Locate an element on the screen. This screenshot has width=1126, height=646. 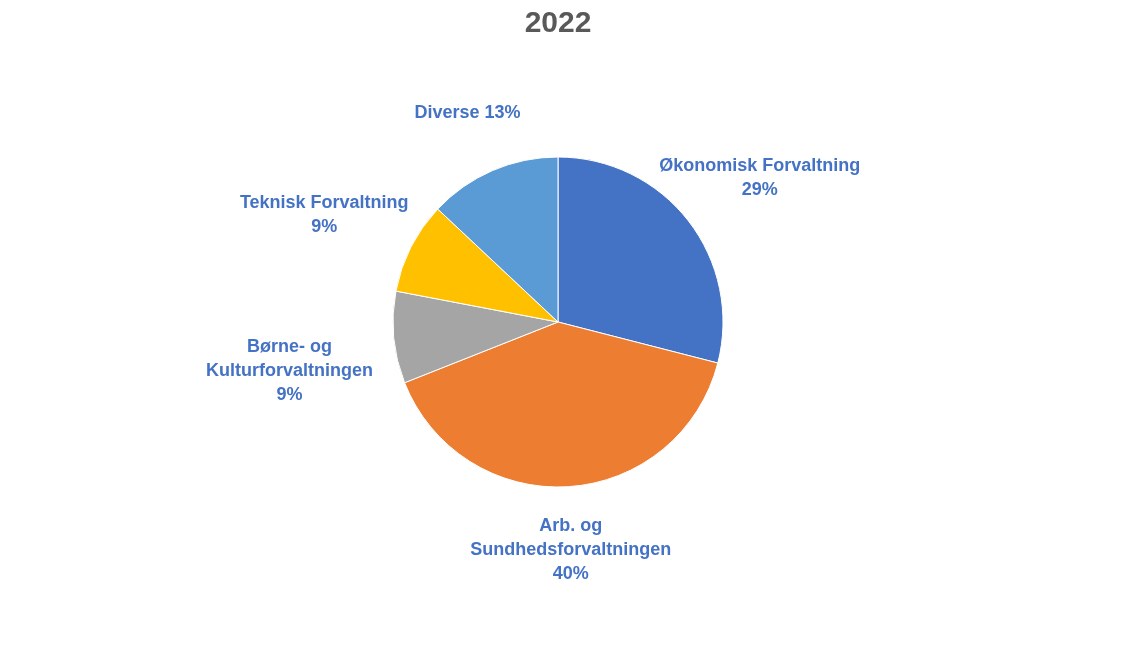
slice-label: Arb. og Sundhedsforvaltningen is located at coordinates (571, 536).